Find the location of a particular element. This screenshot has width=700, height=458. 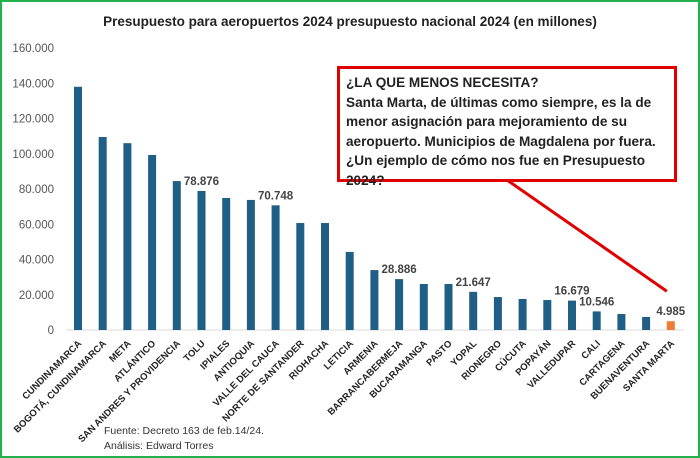

data-label: 4.985 is located at coordinates (670, 312).